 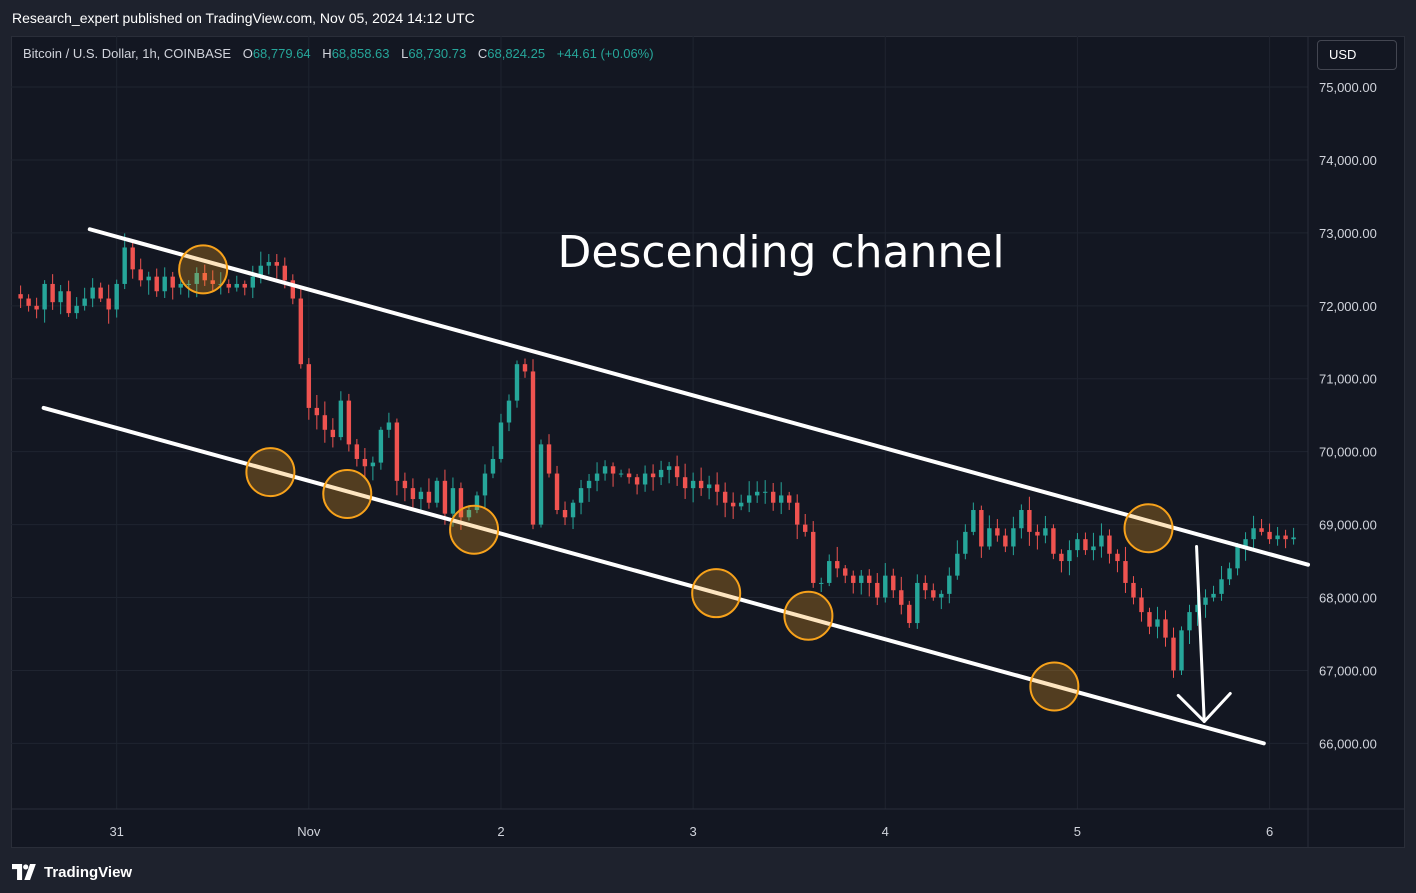 I want to click on open-value: 68,779.64, so click(x=281, y=53).